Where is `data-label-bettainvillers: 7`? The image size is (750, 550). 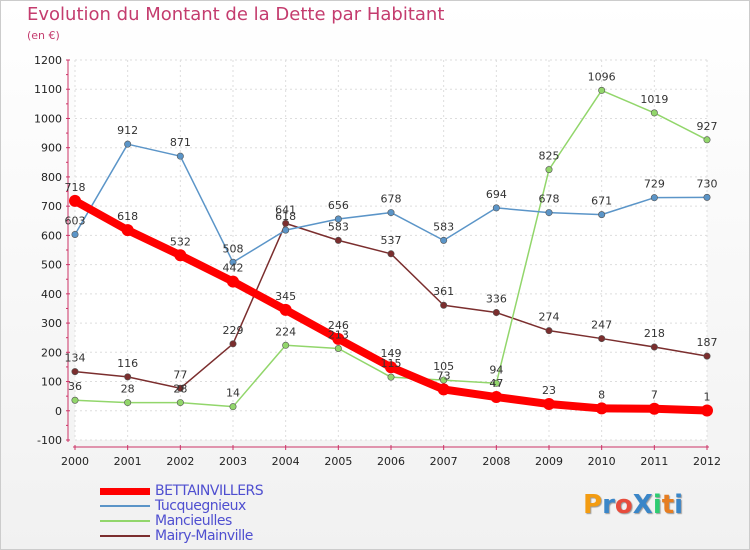
data-label-bettainvillers: 7 is located at coordinates (654, 395).